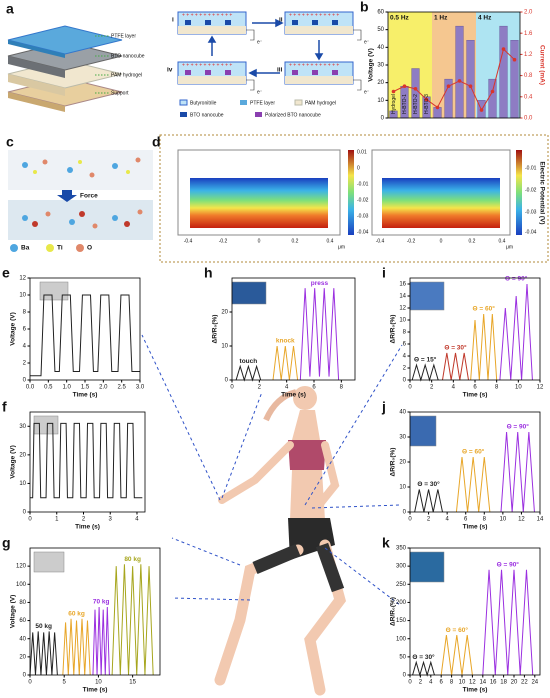  I want to click on legend-label: BTO nanocube, so click(207, 115).